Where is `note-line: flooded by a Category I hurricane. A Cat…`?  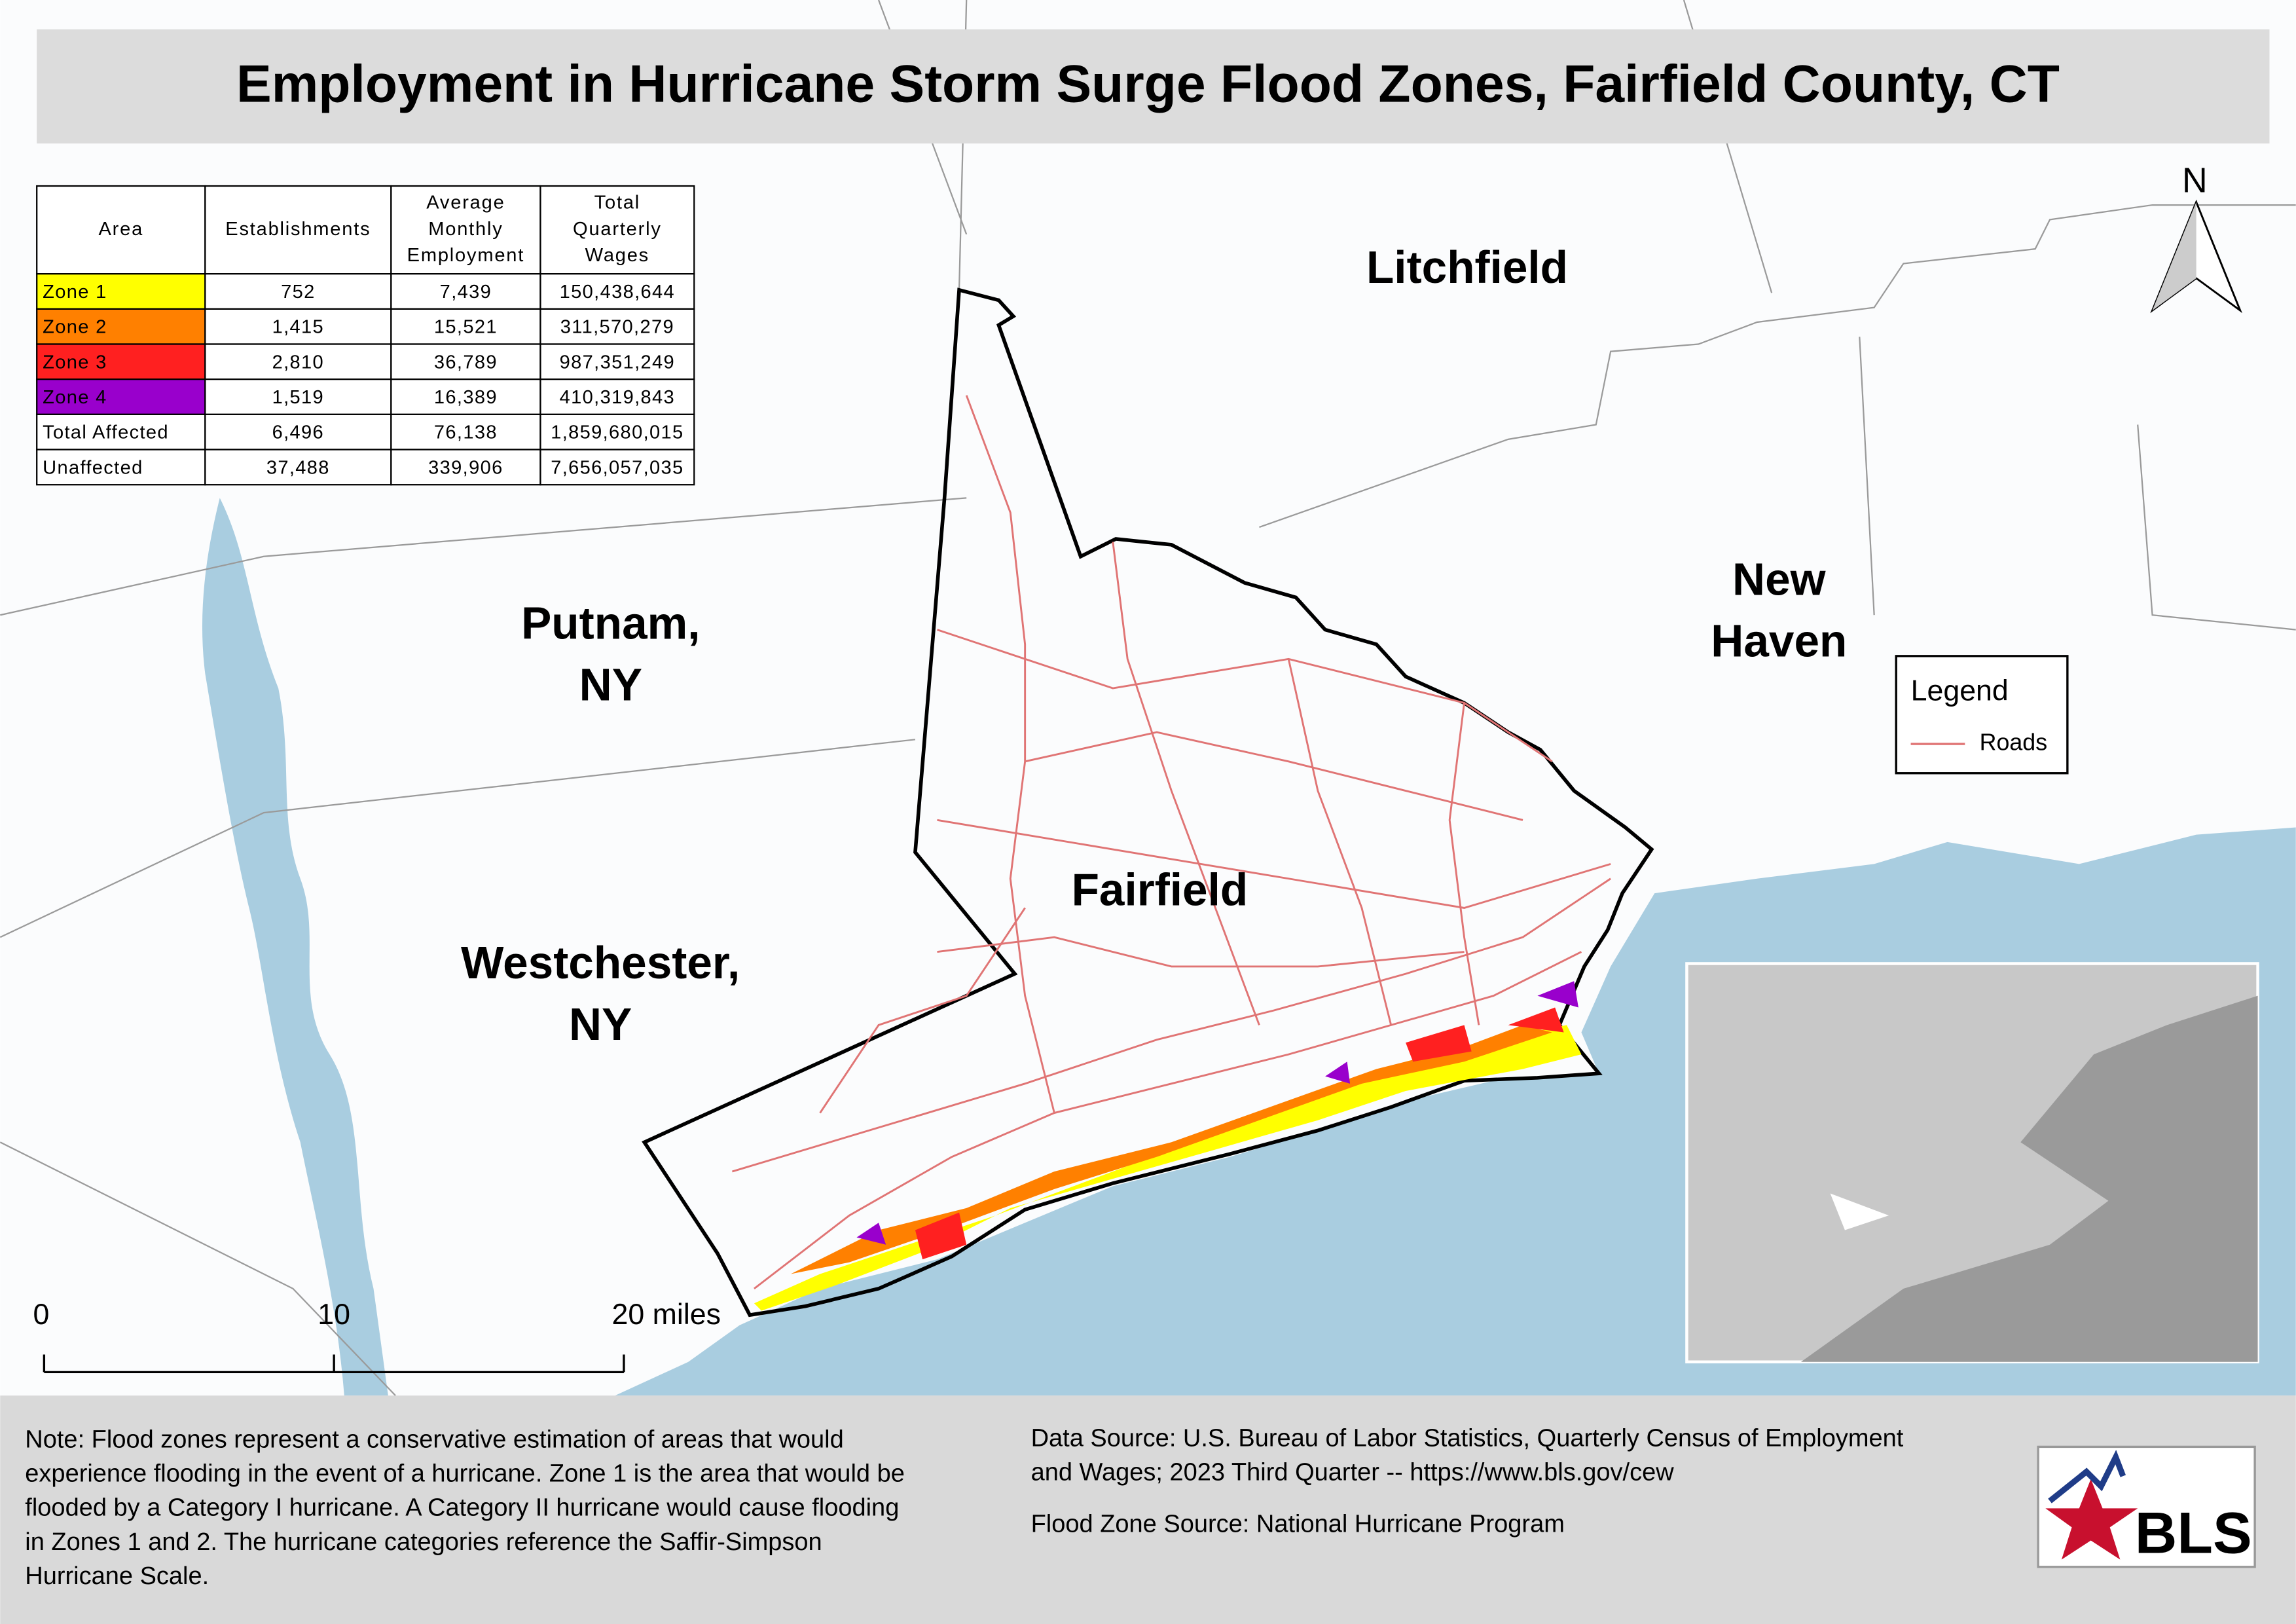
note-line: flooded by a Category I hurricane. A Cat… is located at coordinates (462, 1508).